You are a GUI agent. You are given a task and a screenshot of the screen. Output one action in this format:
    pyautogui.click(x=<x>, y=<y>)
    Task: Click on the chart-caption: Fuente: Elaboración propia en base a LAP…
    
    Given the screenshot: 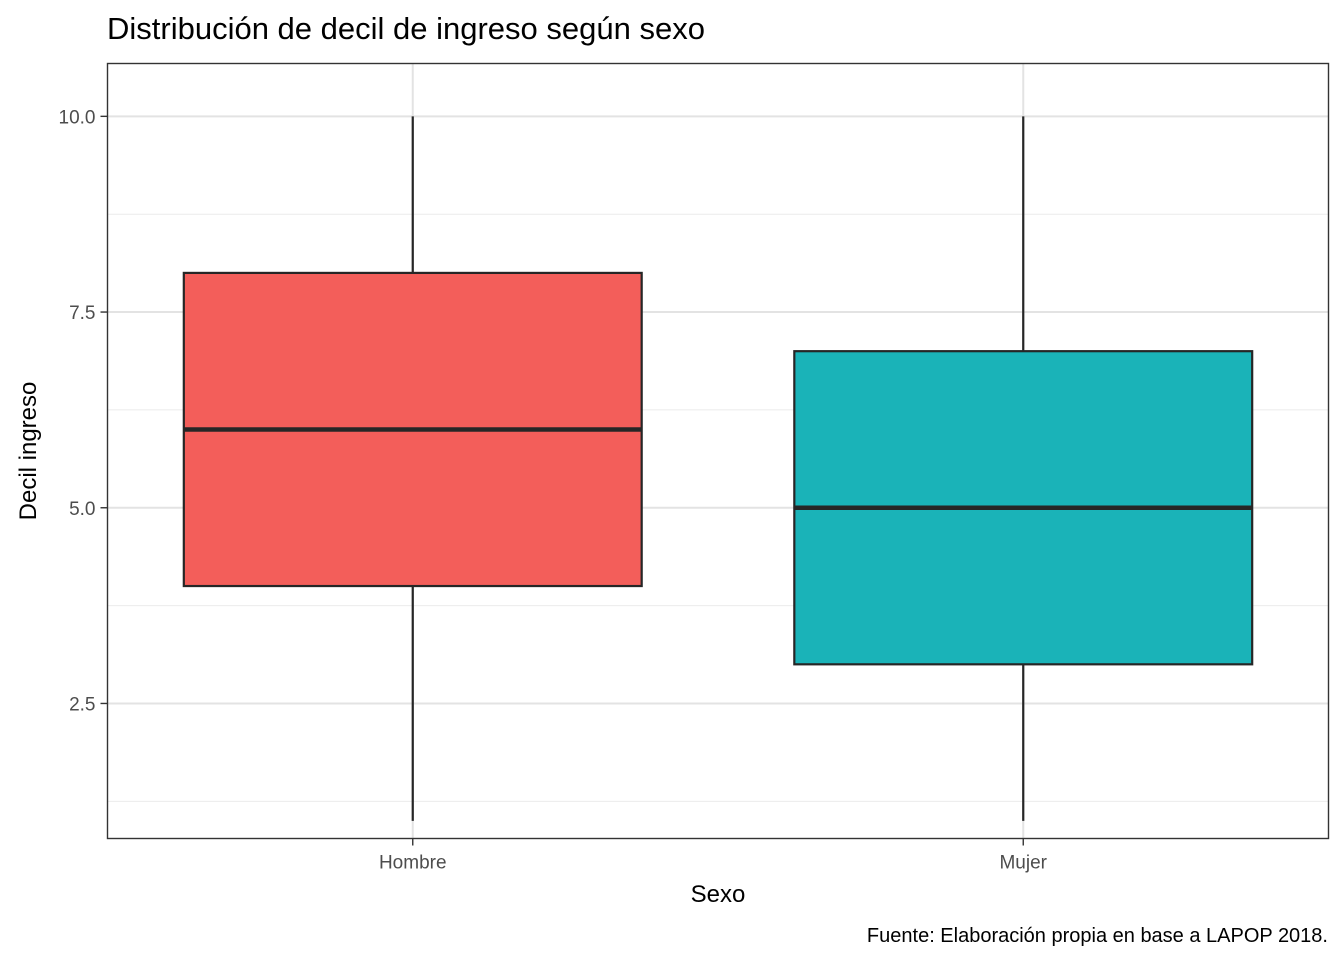 What is the action you would take?
    pyautogui.click(x=1097, y=936)
    